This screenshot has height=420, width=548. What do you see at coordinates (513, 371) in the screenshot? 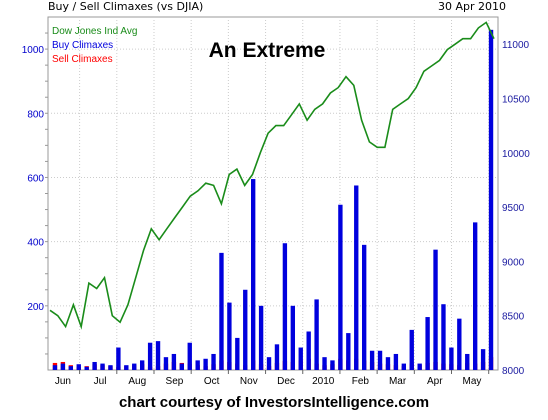
I see `right-tick-label: 8000` at bounding box center [513, 371].